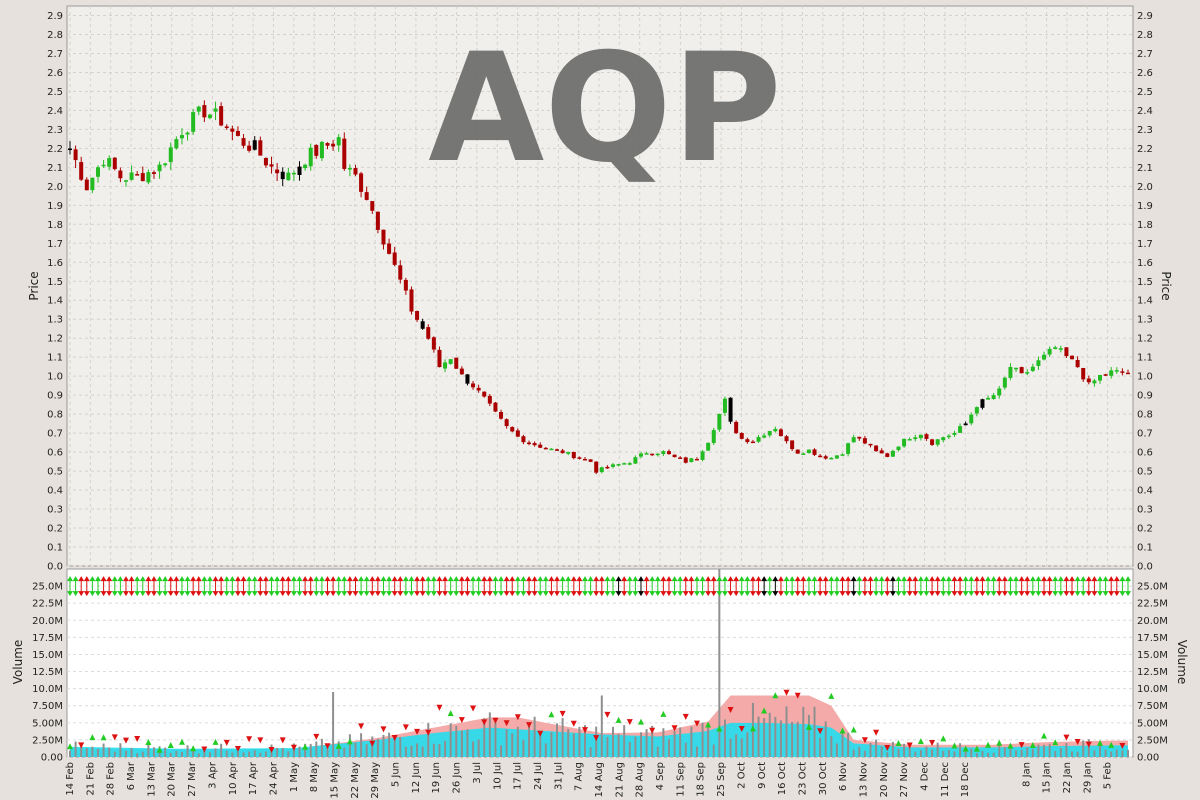  I want to click on volume-avg-long-area, so click(599, 726).